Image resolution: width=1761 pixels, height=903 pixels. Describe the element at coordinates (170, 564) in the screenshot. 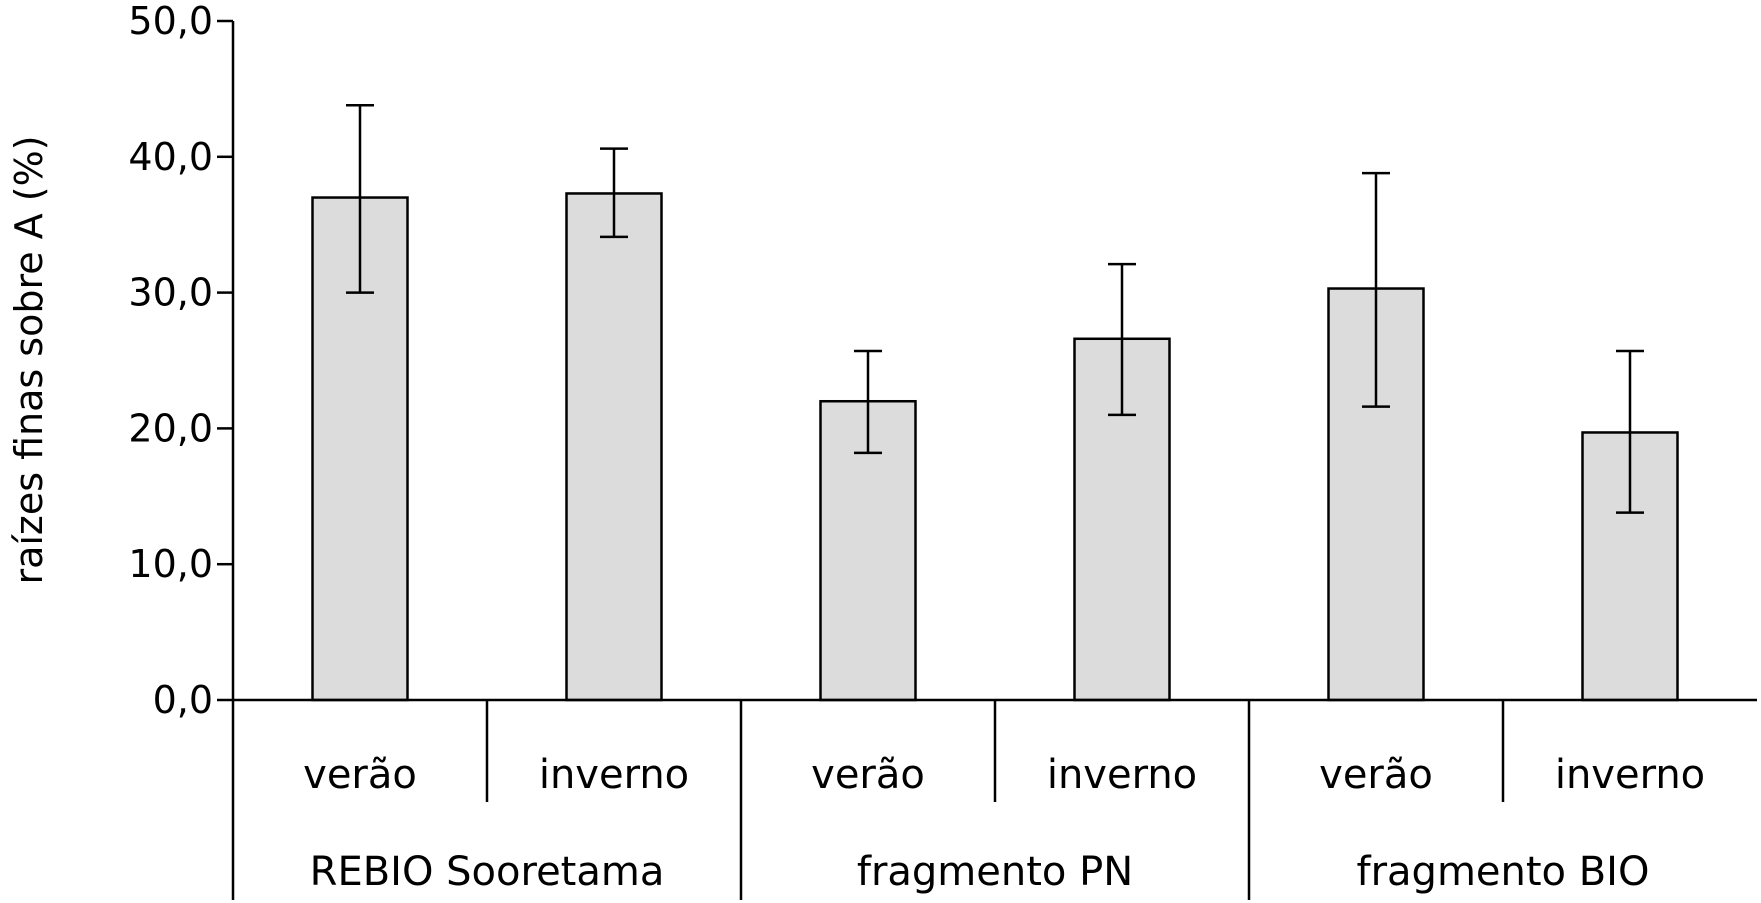

I see `y-tick-label: 10,0` at that location.